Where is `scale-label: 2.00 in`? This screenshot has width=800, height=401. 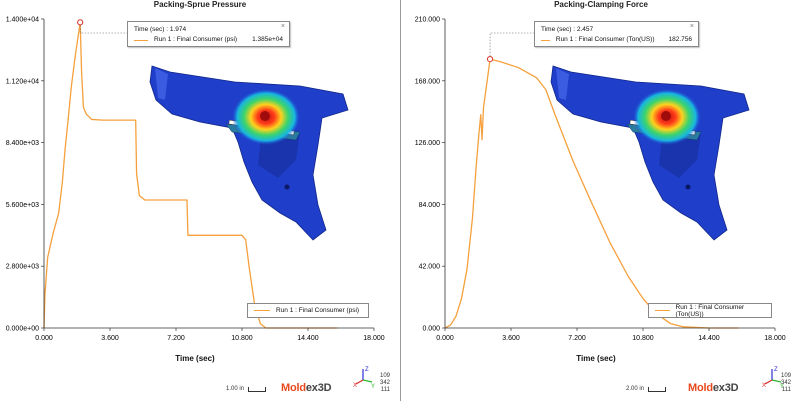 scale-label: 2.00 in is located at coordinates (635, 389).